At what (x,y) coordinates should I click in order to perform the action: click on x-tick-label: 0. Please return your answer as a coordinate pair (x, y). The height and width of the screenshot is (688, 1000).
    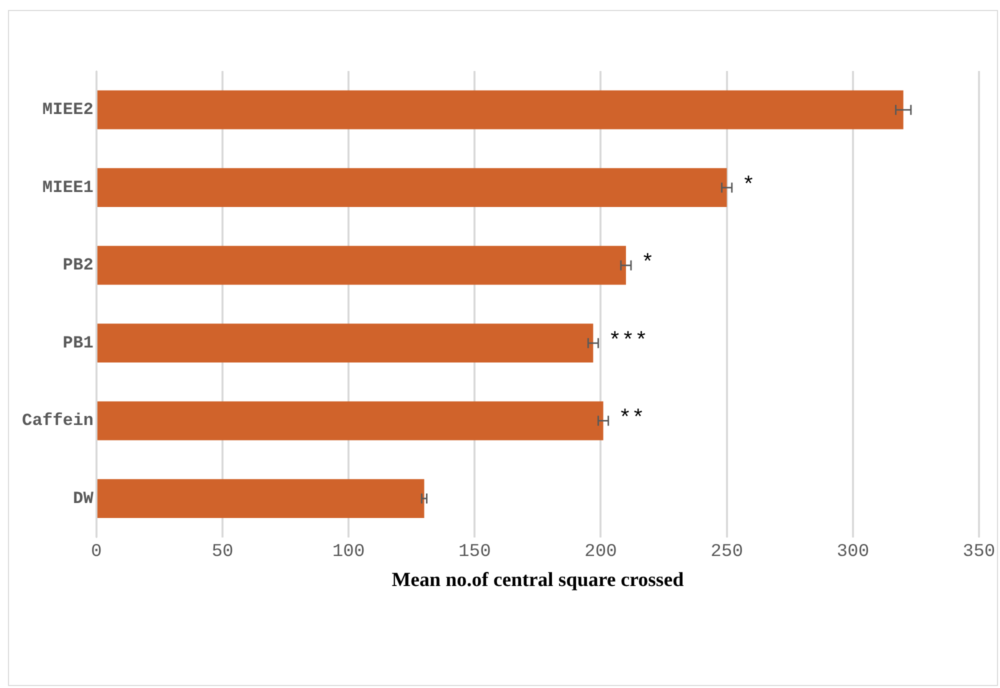
    Looking at the image, I should click on (96, 552).